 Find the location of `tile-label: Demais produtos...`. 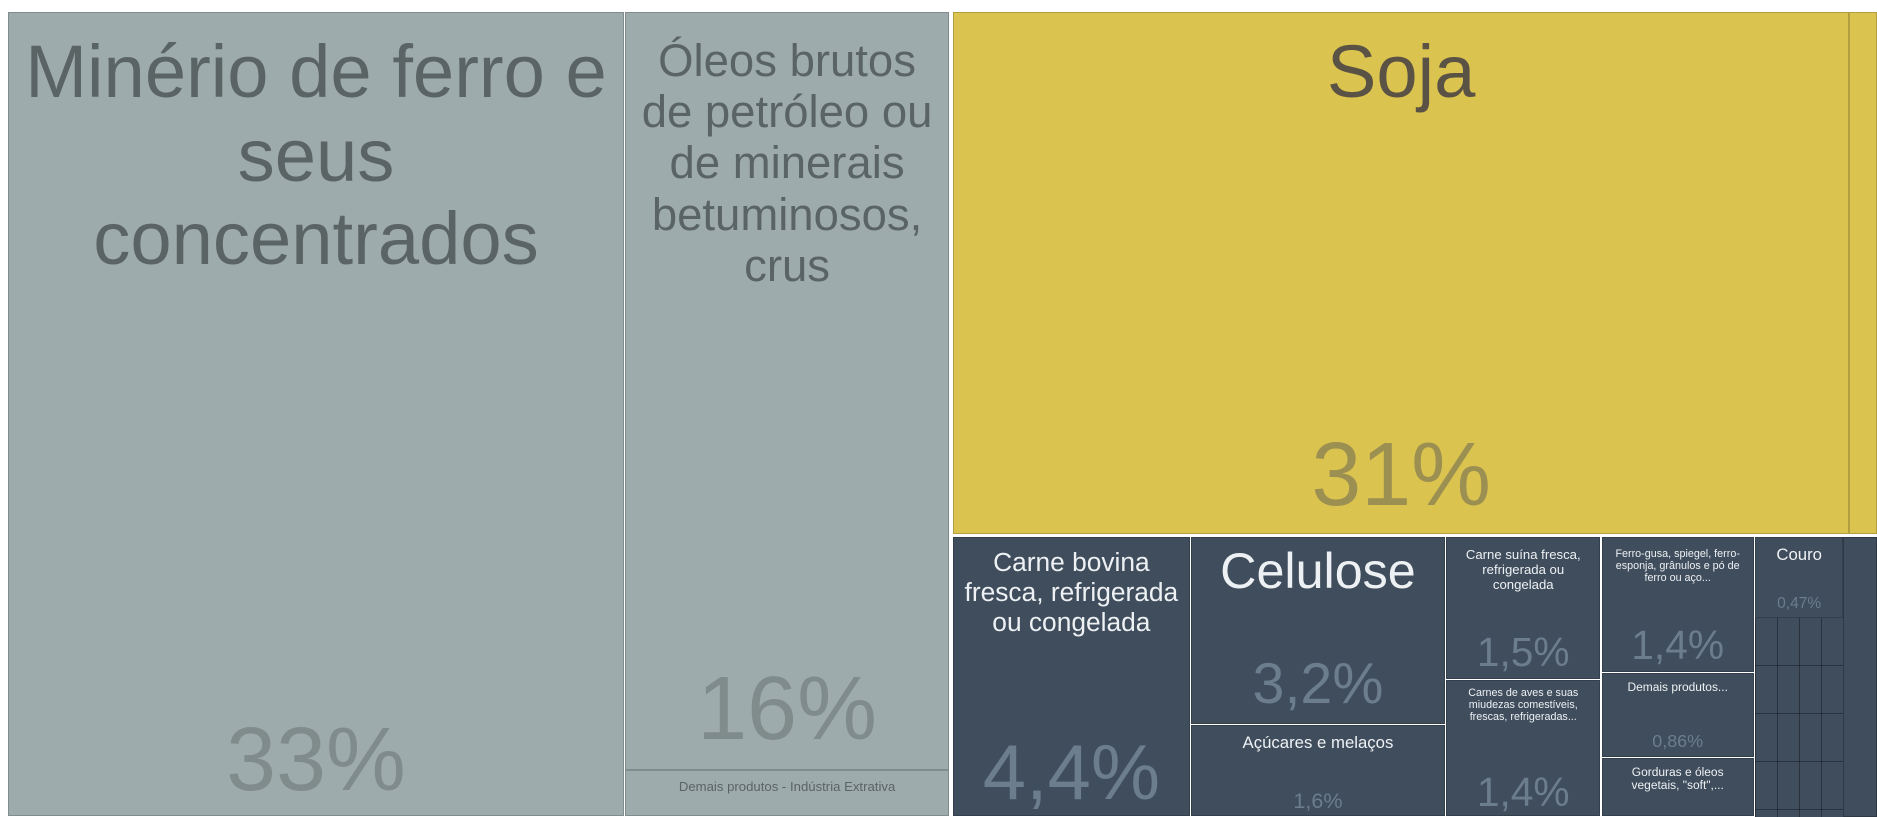

tile-label: Demais produtos... is located at coordinates (1677, 686).